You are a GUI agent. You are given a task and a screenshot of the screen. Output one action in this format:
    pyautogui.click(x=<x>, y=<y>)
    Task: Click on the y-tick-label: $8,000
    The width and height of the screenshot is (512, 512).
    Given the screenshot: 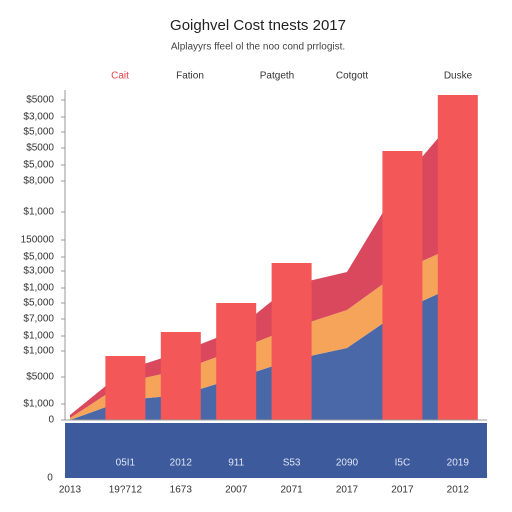 What is the action you would take?
    pyautogui.click(x=38, y=181)
    